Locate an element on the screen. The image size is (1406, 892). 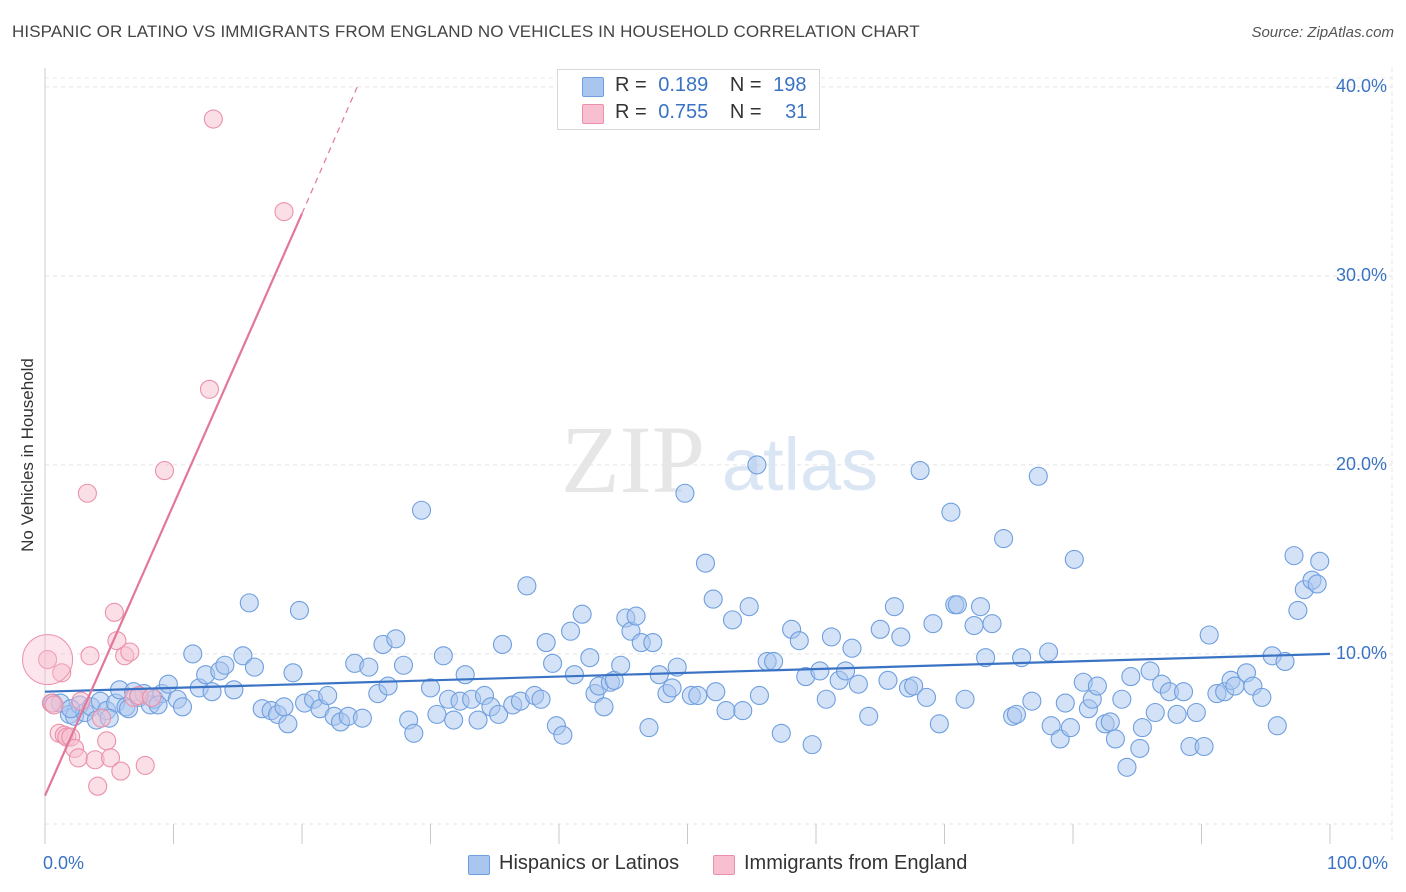
series-legend-label: Hispanics or Latinos is located at coordinates (589, 863).